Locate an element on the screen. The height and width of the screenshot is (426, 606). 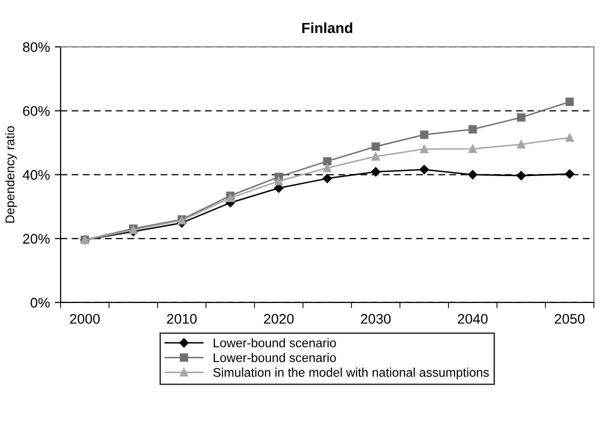
y-tick-label: 40% is located at coordinates (36, 175).